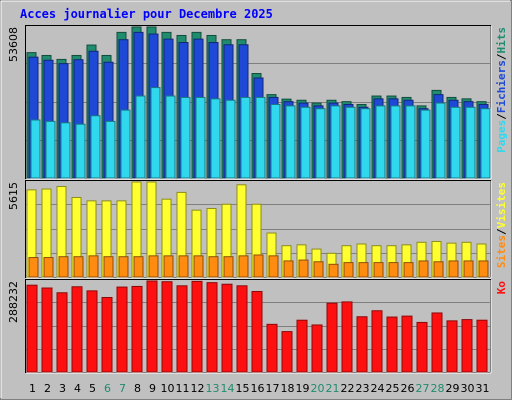 The image size is (512, 400). What do you see at coordinates (318, 388) in the screenshot?
I see `day-label-20: 20` at bounding box center [318, 388].